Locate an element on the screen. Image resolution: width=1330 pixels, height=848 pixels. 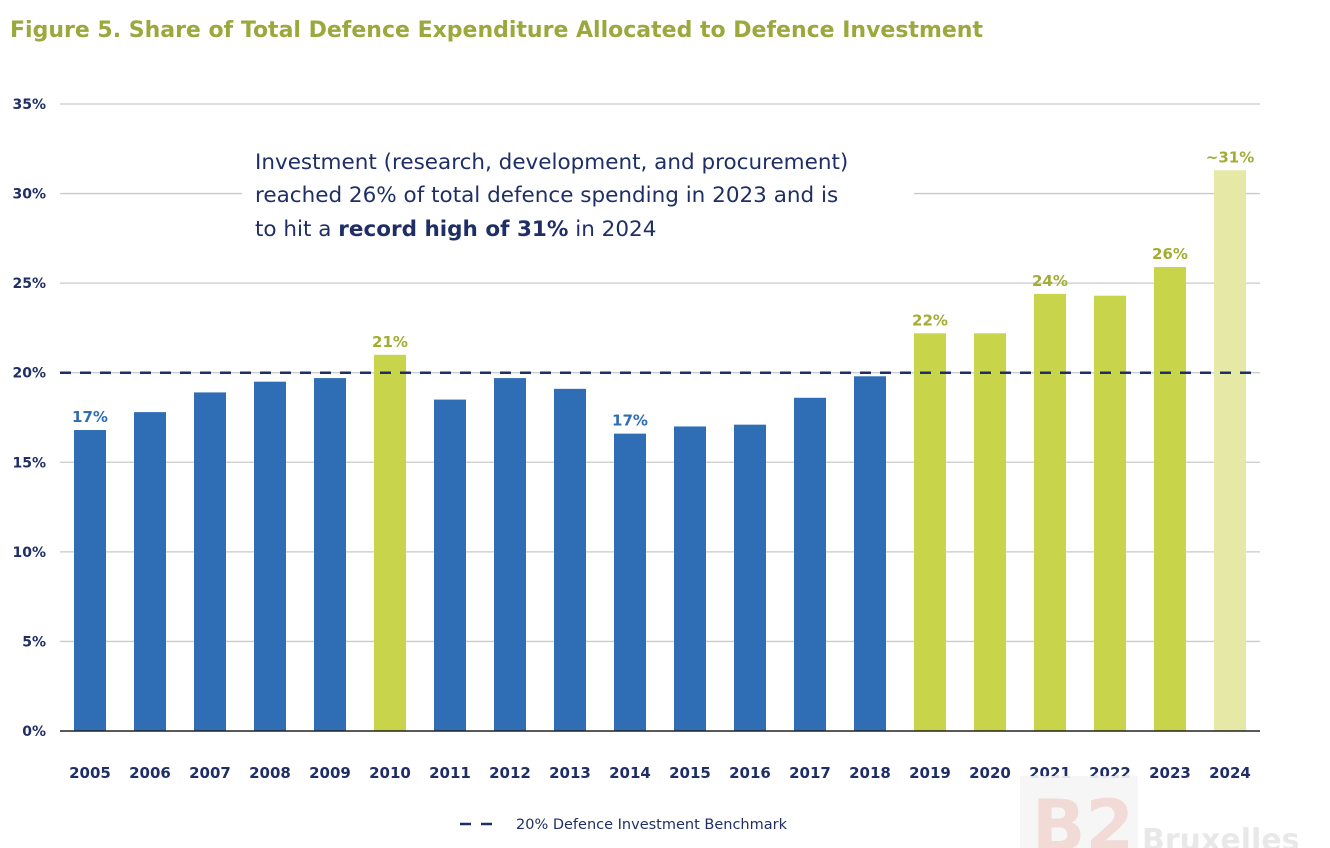
y-tick-label: 35% is located at coordinates (29, 105).